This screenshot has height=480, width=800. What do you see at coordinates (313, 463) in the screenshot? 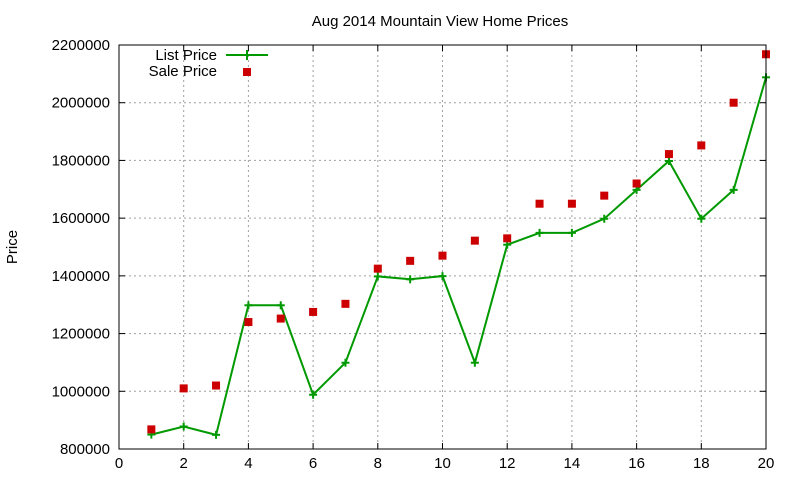
I see `x-tick-label: 6` at bounding box center [313, 463].